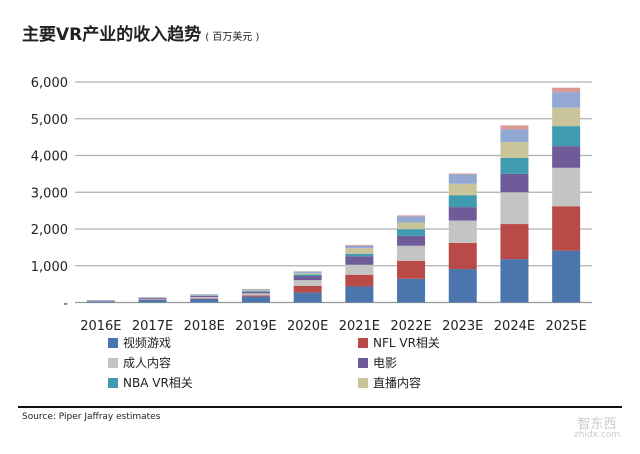  Describe the element at coordinates (91, 417) in the screenshot. I see `source-note: Source: Piper Jaffray estimates` at that location.